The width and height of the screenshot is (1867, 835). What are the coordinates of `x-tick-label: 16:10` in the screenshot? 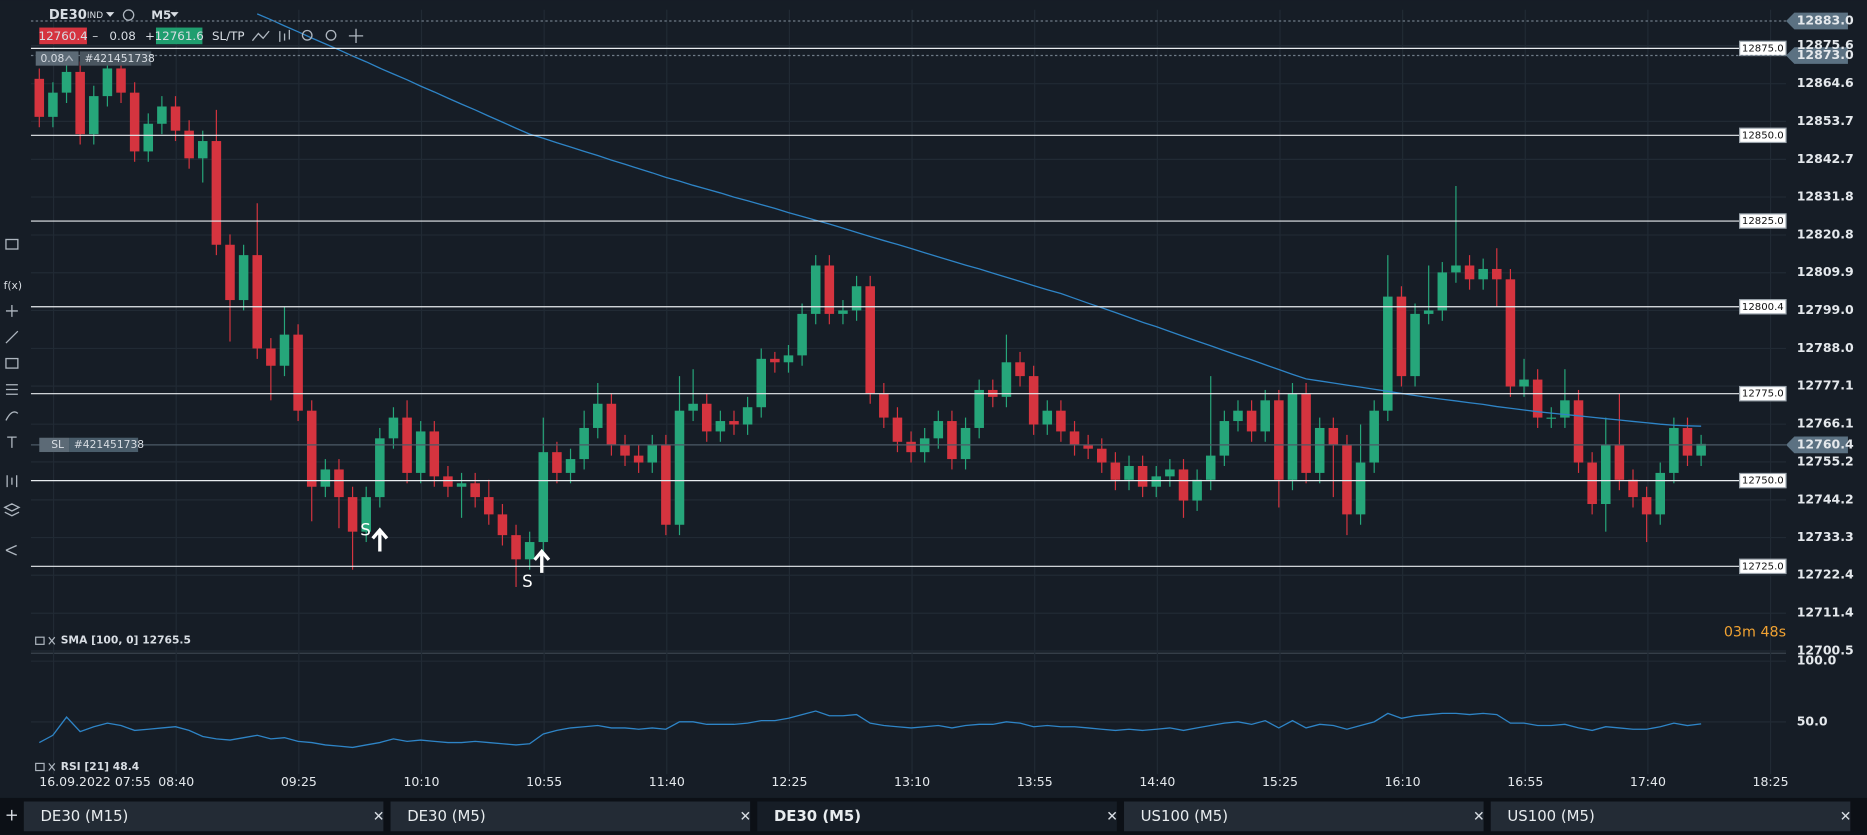 It's located at (1403, 781).